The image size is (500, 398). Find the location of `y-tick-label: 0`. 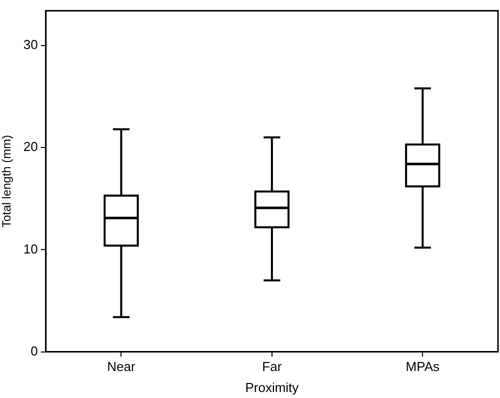

y-tick-label: 0 is located at coordinates (34, 350).